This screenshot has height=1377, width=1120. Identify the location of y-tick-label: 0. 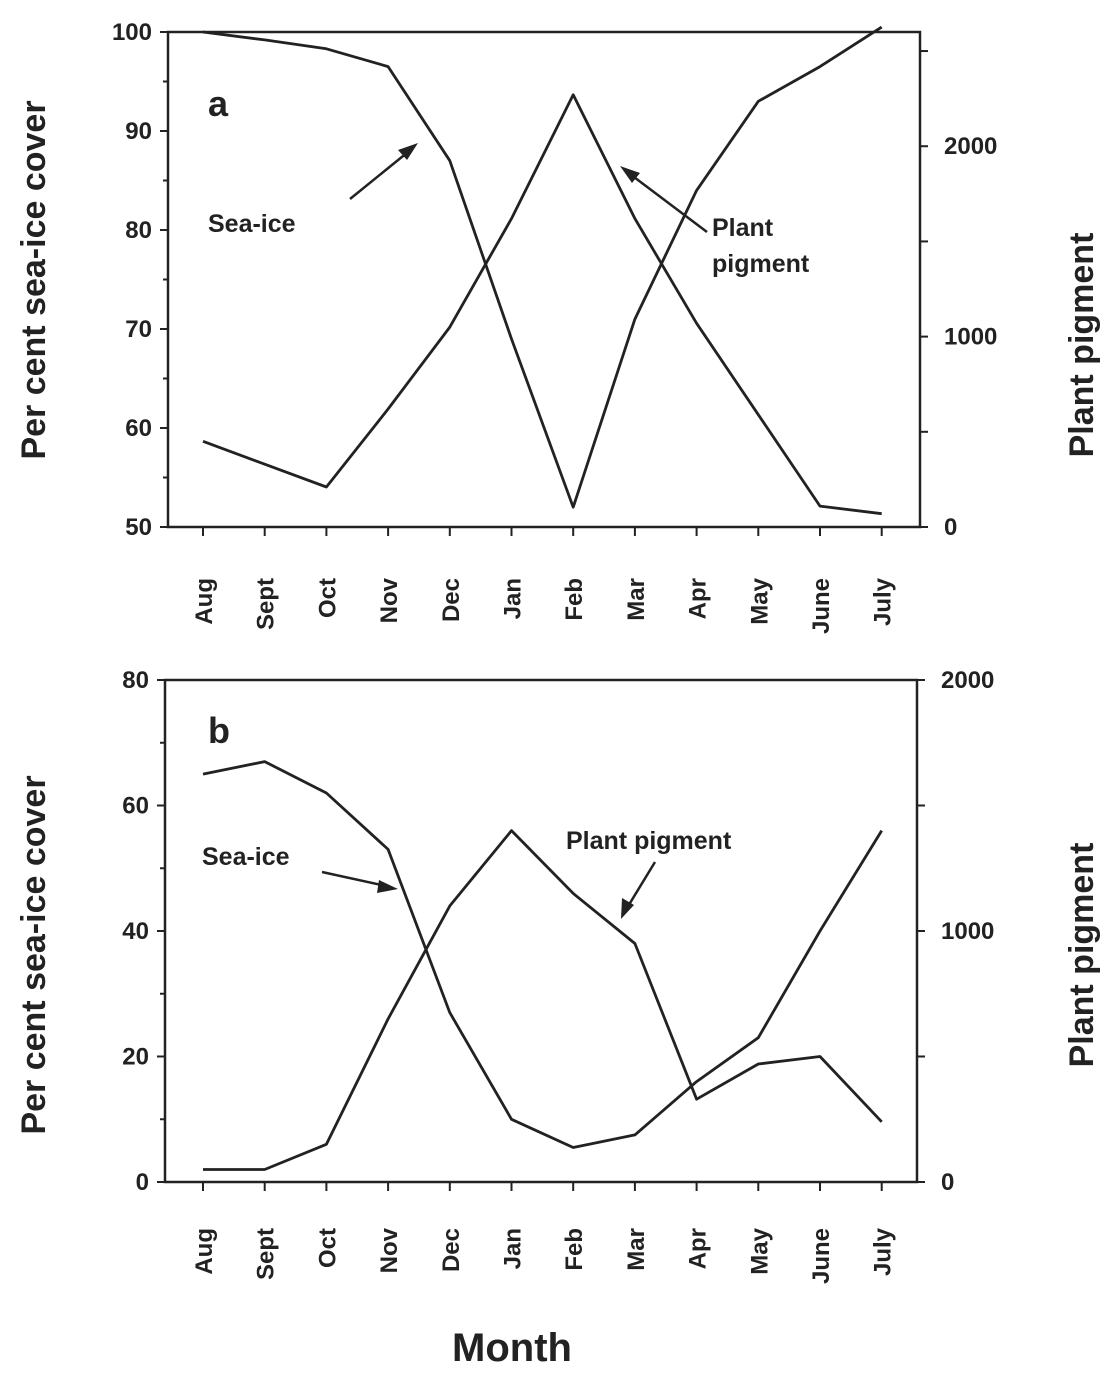
(142, 1182).